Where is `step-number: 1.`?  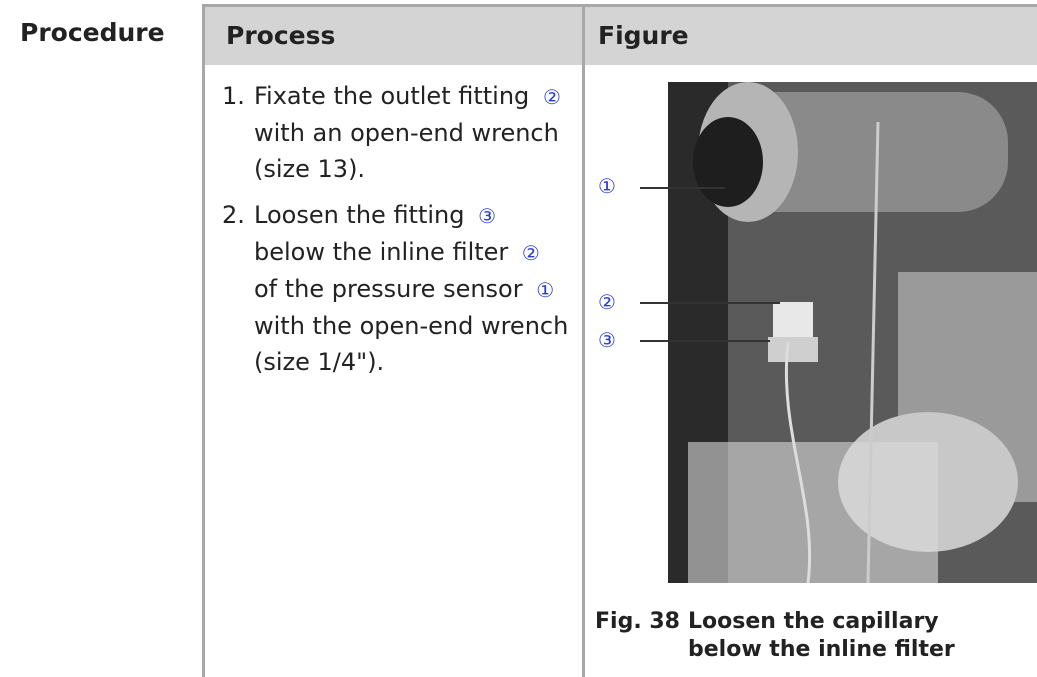 step-number: 1. is located at coordinates (233, 96).